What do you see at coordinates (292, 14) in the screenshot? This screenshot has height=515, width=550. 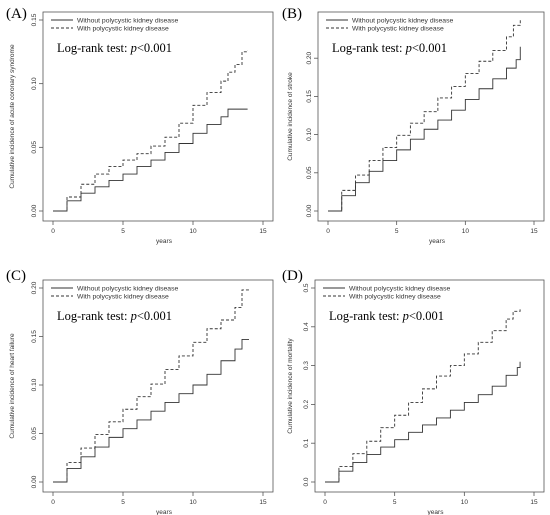 I see `panel-label: (B)` at bounding box center [292, 14].